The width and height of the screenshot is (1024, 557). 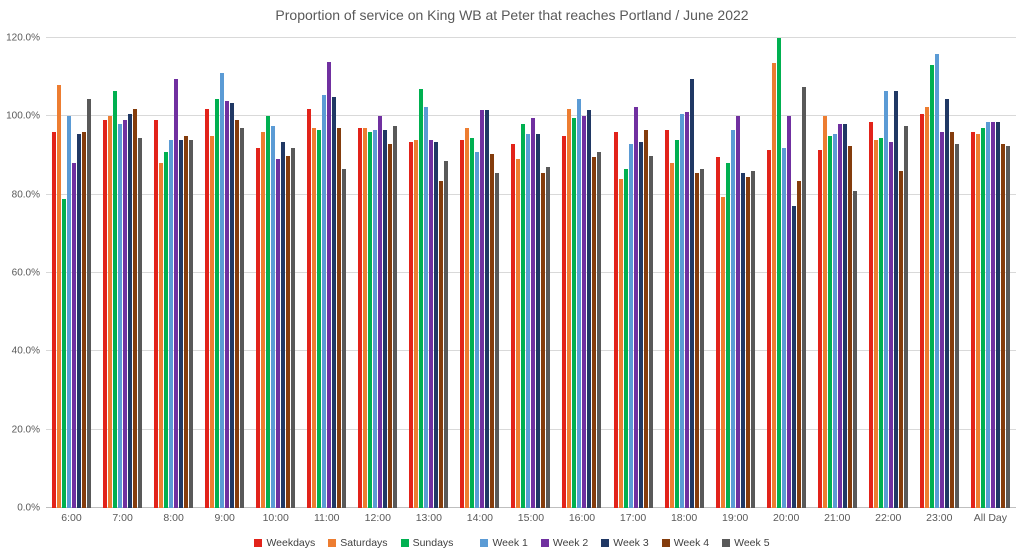 What do you see at coordinates (564, 543) in the screenshot?
I see `legend-item: Week 2` at bounding box center [564, 543].